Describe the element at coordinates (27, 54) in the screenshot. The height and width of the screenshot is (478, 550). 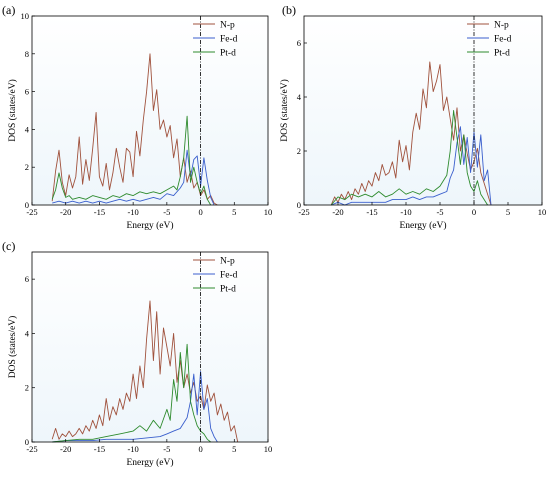
I see `y-tick-label: 8` at that location.